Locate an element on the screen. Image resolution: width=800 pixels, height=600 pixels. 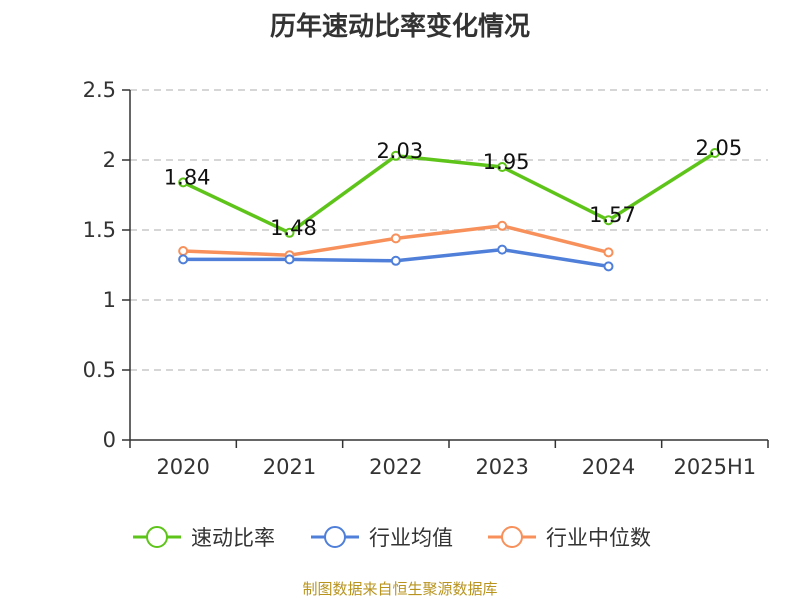
data-labels: 1.84 1.48 2.03 1.95 1.57 2.05 is located at coordinates (453, 188).